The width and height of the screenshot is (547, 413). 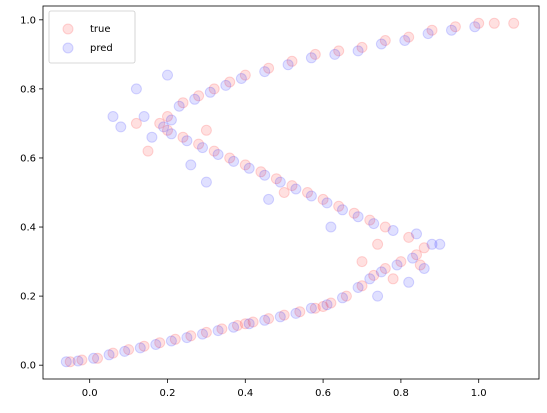 I want to click on y-tick-label: 0.6, so click(x=28, y=158).